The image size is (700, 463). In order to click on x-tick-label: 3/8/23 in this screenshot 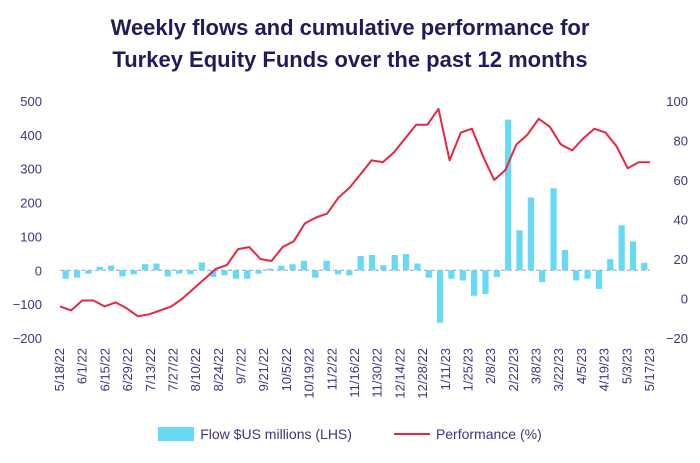, I will do `click(536, 366)`.